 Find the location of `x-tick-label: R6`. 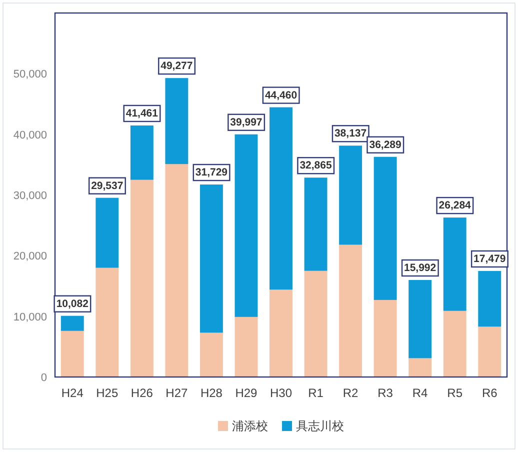

x-tick-label: R6 is located at coordinates (490, 393).